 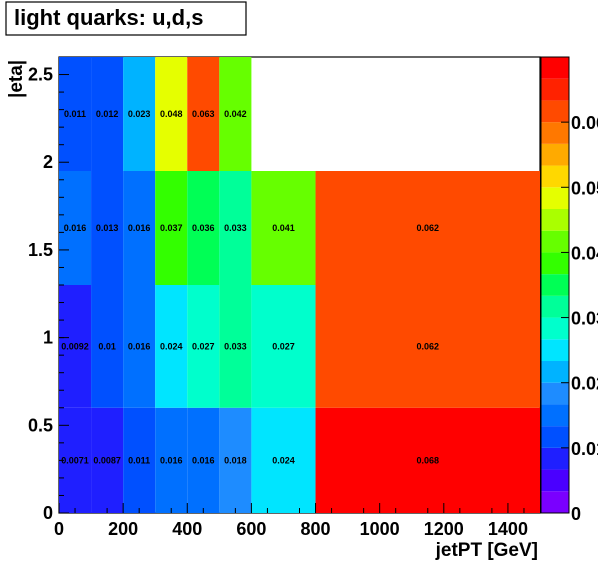 What do you see at coordinates (187, 529) in the screenshot?
I see `x-tick-label: 400` at bounding box center [187, 529].